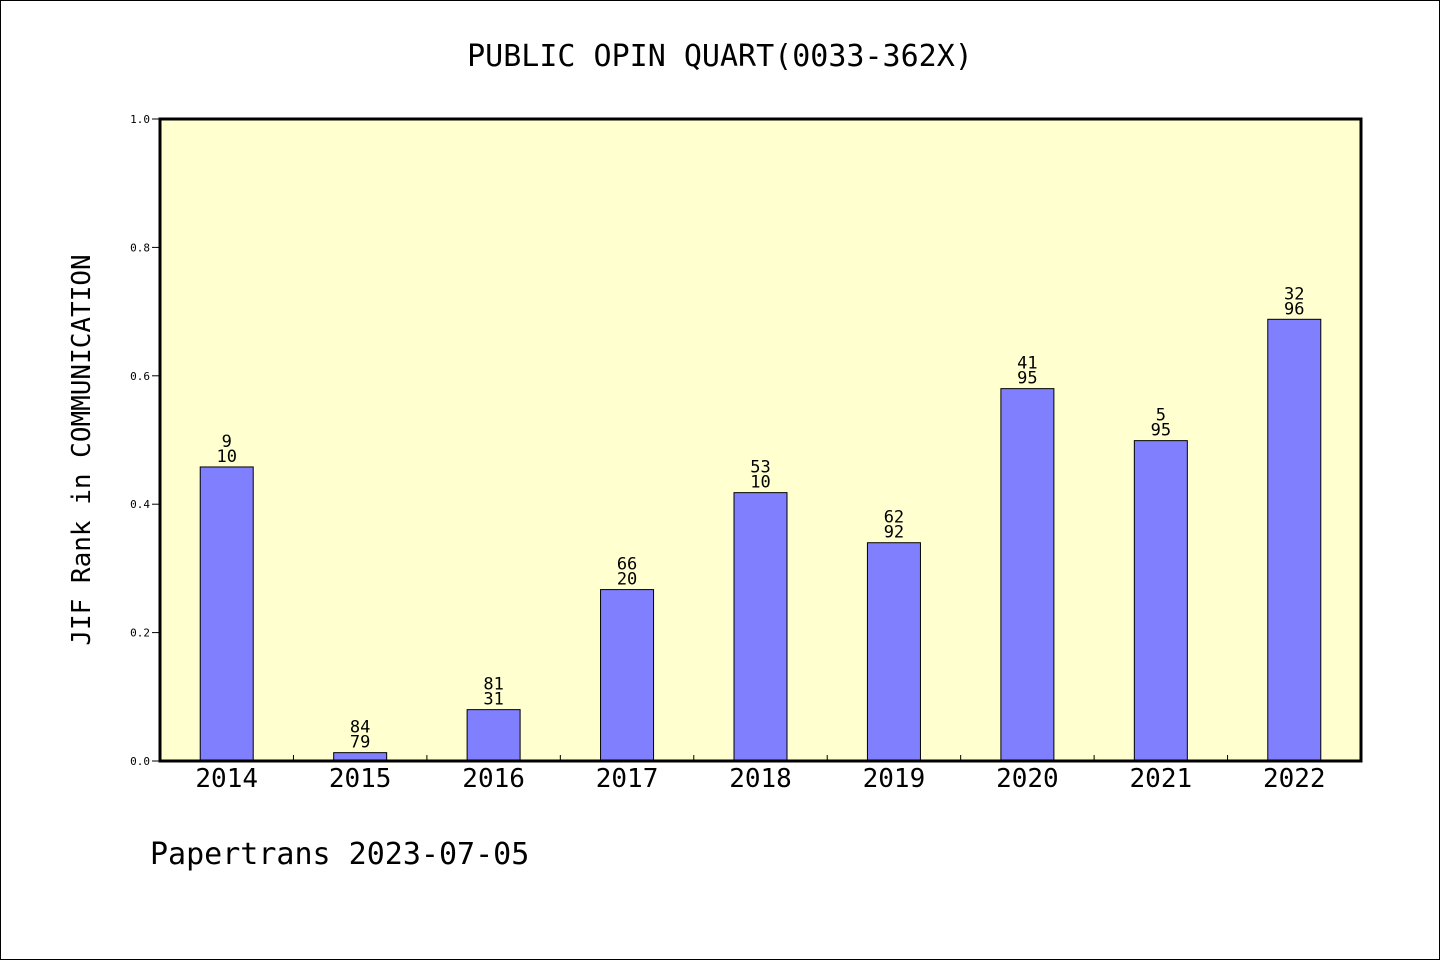 This screenshot has width=1440, height=960. I want to click on bar-label-bottom-2021: 95, so click(1161, 431).